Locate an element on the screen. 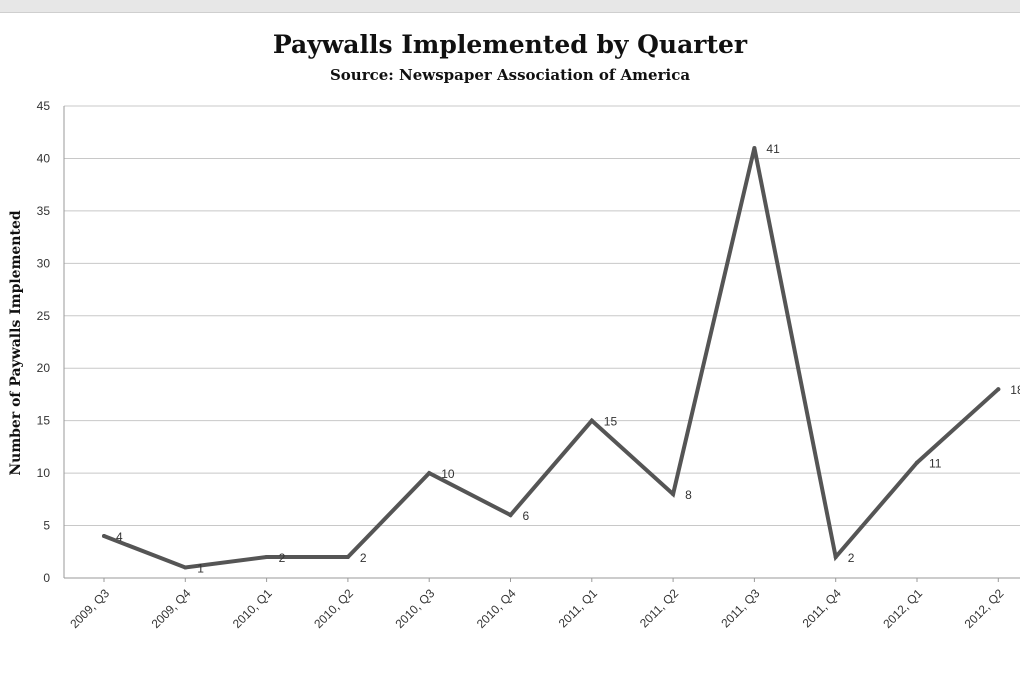 This screenshot has height=680, width=1020. chart-subtitle: Source: Newspaper Association of America is located at coordinates (510, 75).